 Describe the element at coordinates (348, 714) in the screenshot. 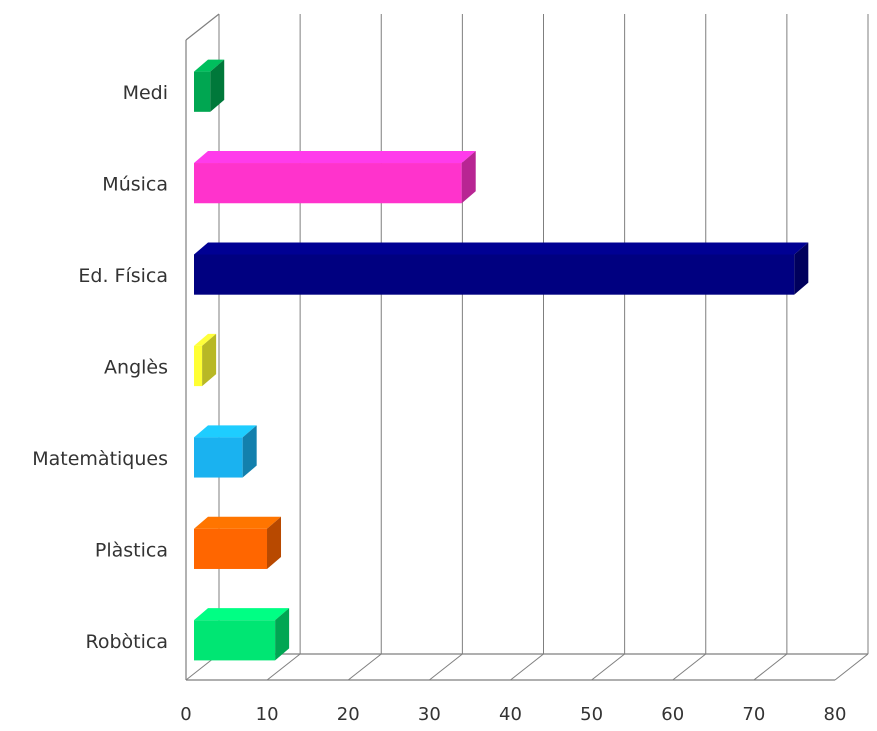

I see `x-tick-label: 20` at that location.